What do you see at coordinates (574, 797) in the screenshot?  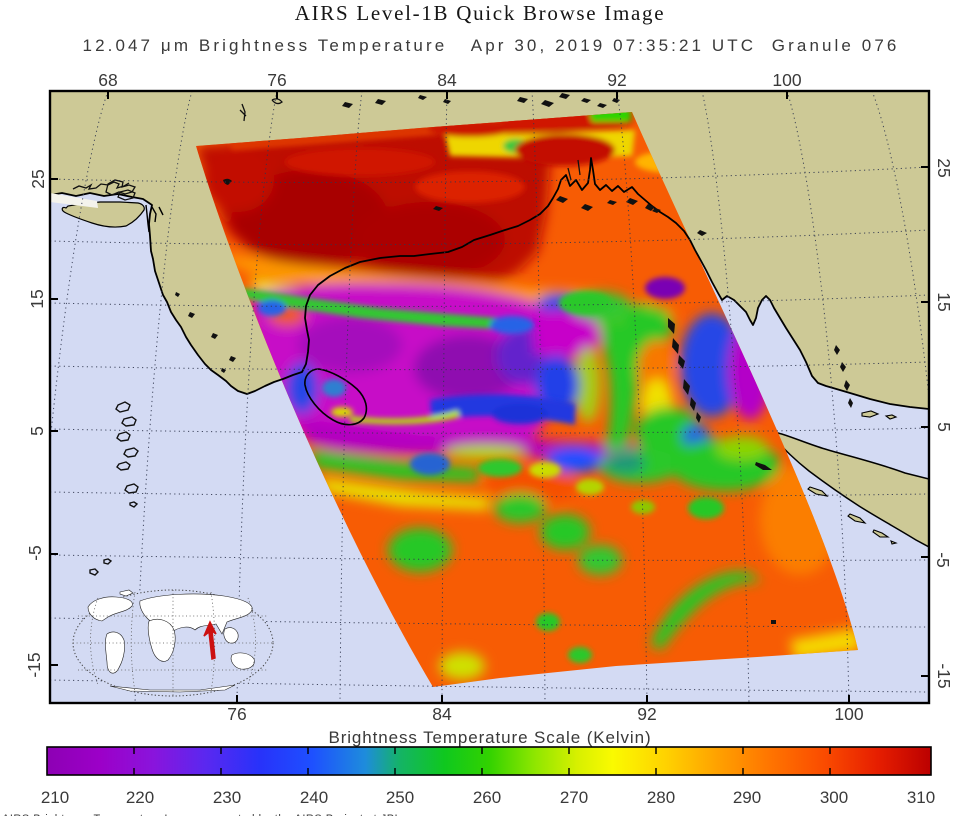 I see `svg-text: 270` at bounding box center [574, 797].